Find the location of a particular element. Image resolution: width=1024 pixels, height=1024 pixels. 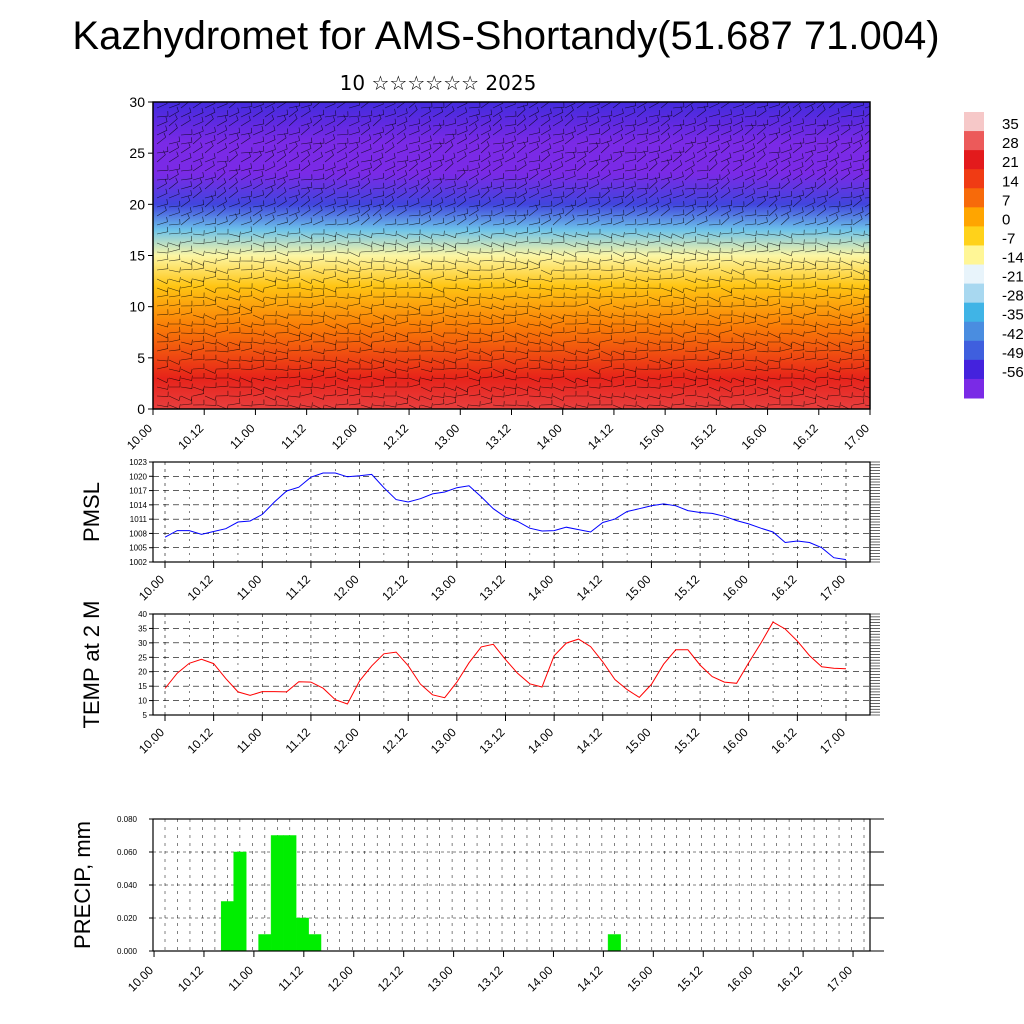

x-tick-label: 13.12 is located at coordinates (490, 978).